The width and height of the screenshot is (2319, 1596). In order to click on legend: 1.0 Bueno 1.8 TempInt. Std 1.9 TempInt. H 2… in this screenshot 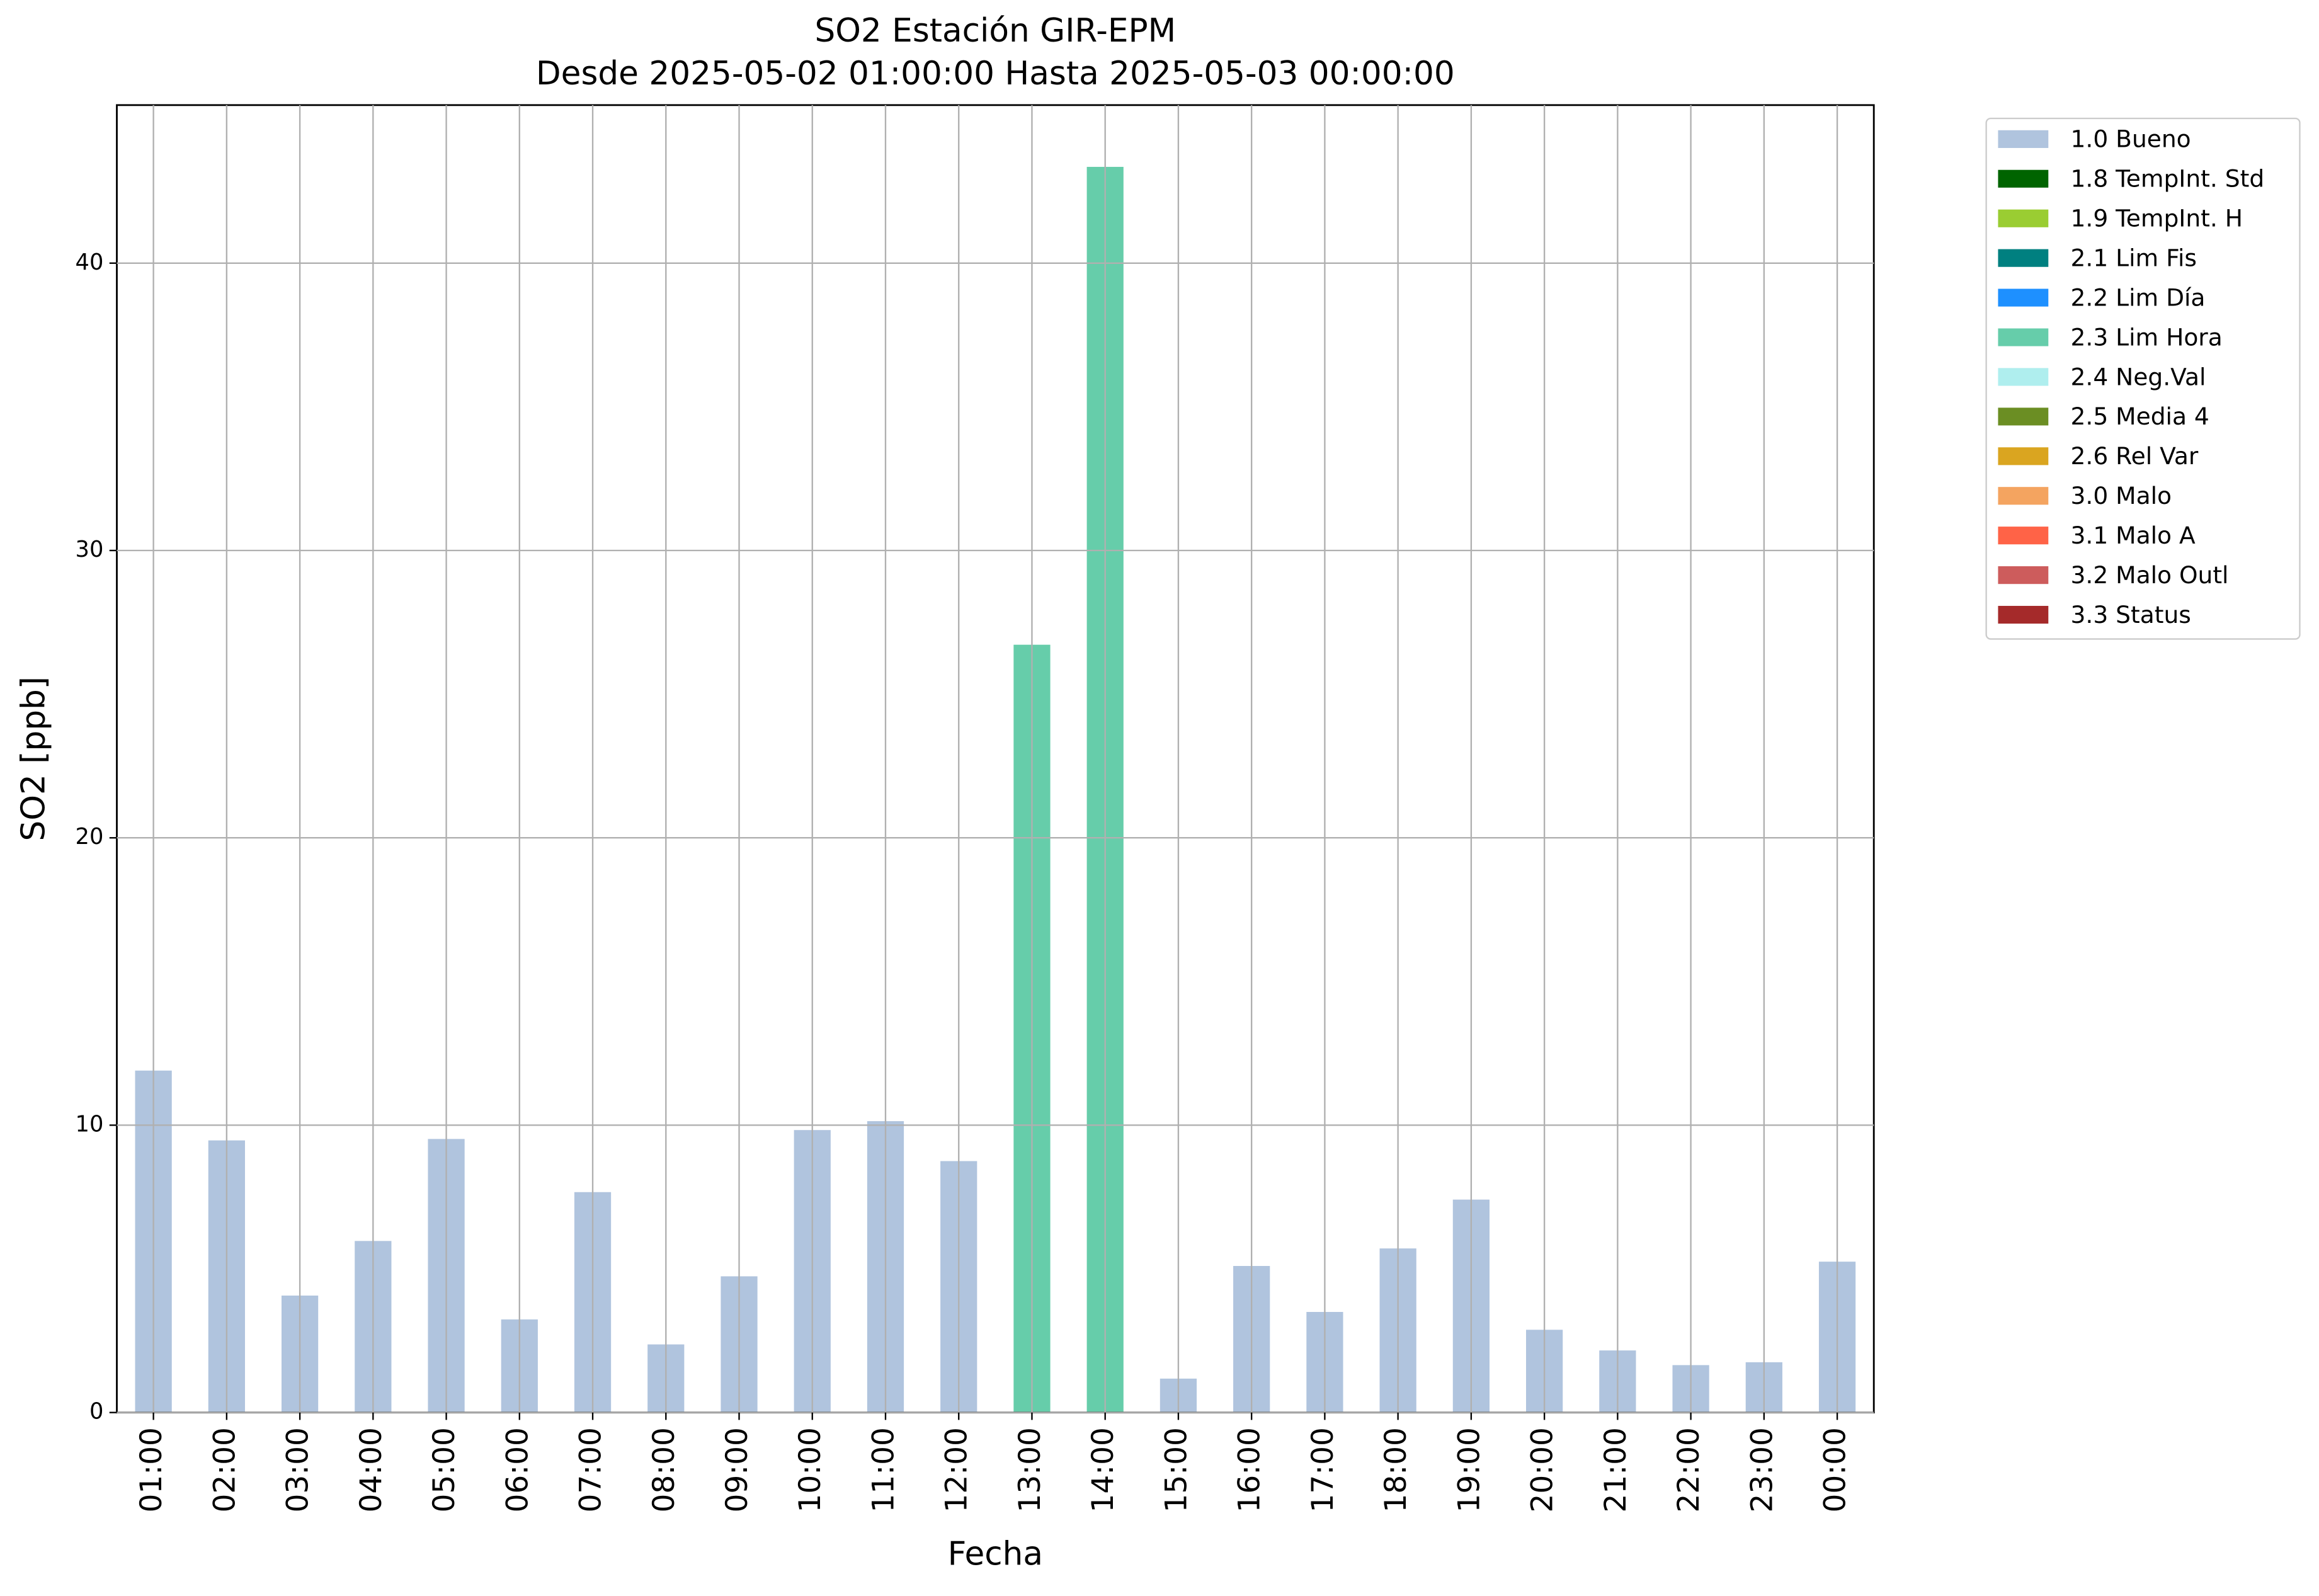, I will do `click(2131, 377)`.